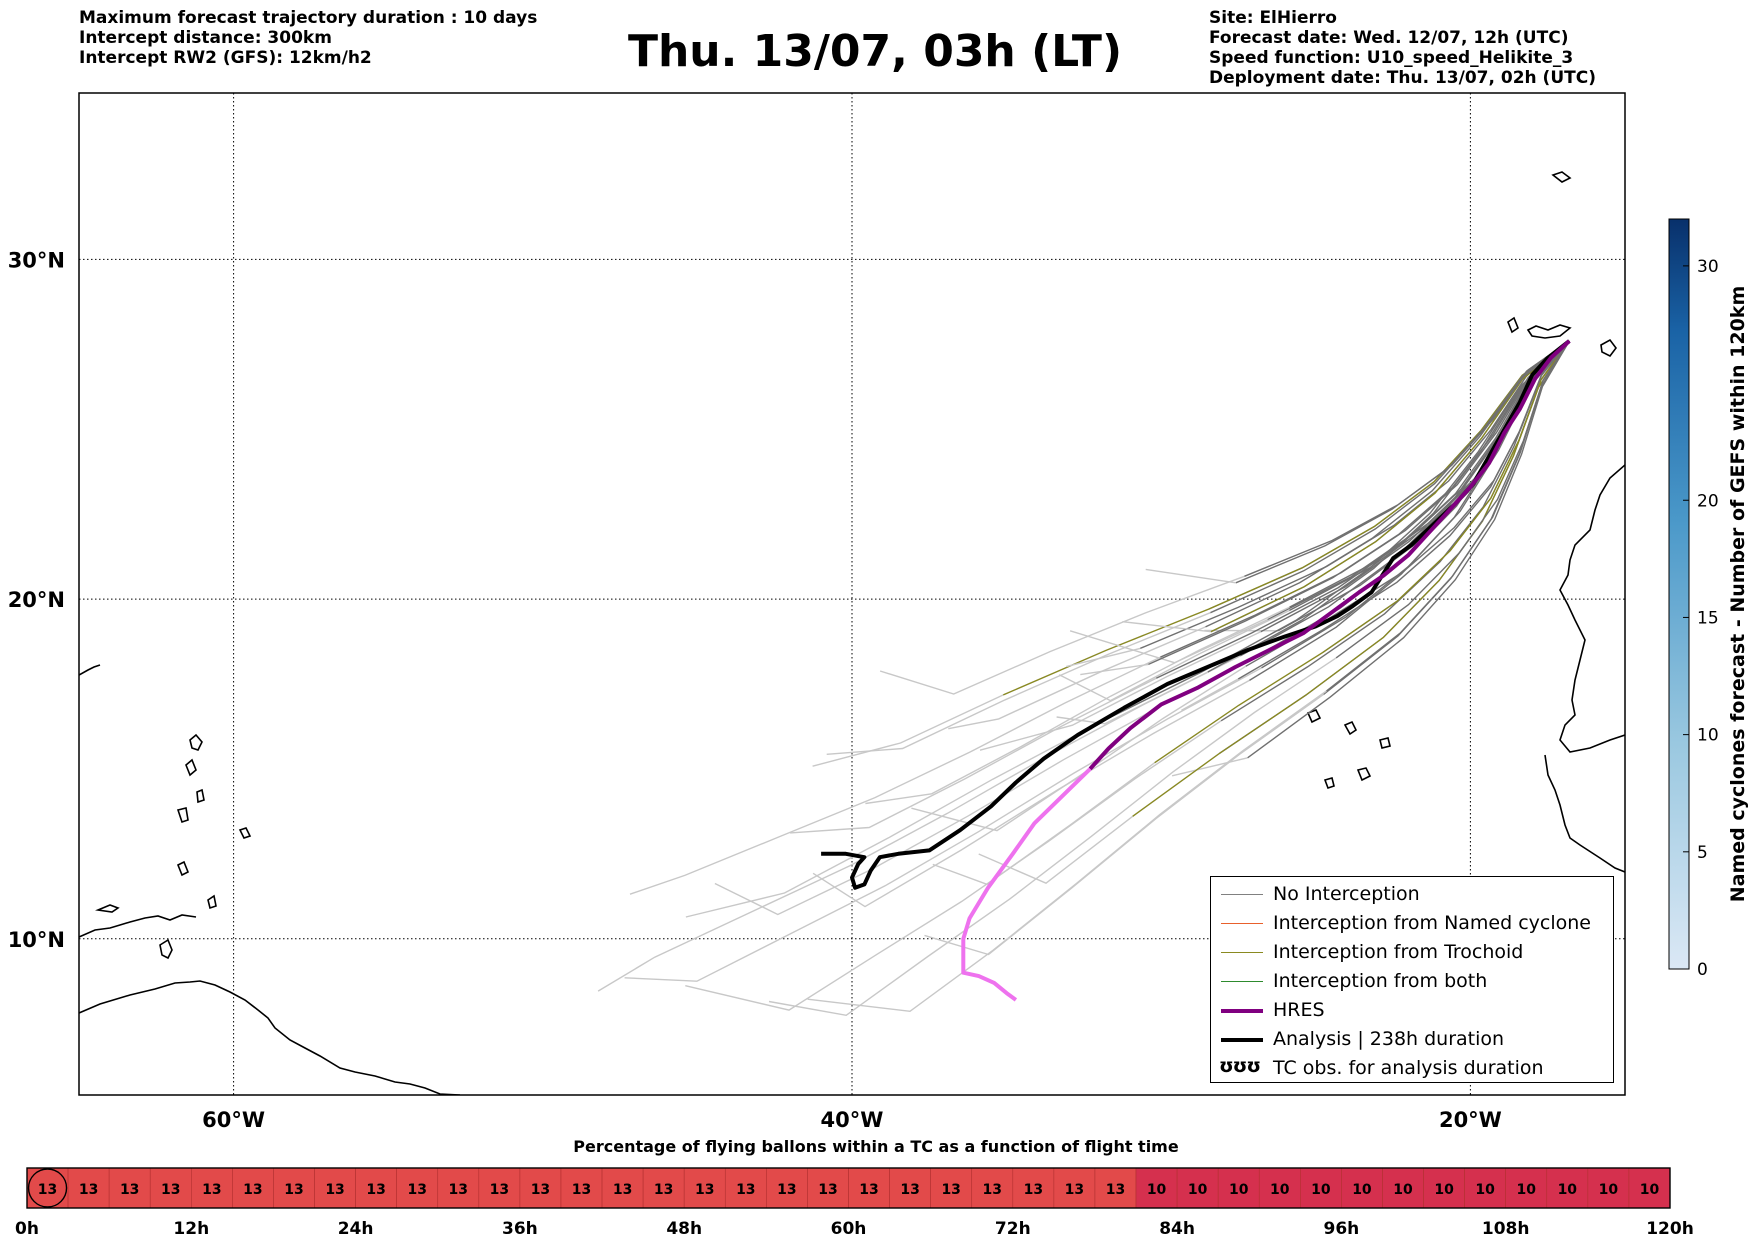  What do you see at coordinates (1398, 952) in the screenshot?
I see `legend-label: Interception from Trochoid` at bounding box center [1398, 952].